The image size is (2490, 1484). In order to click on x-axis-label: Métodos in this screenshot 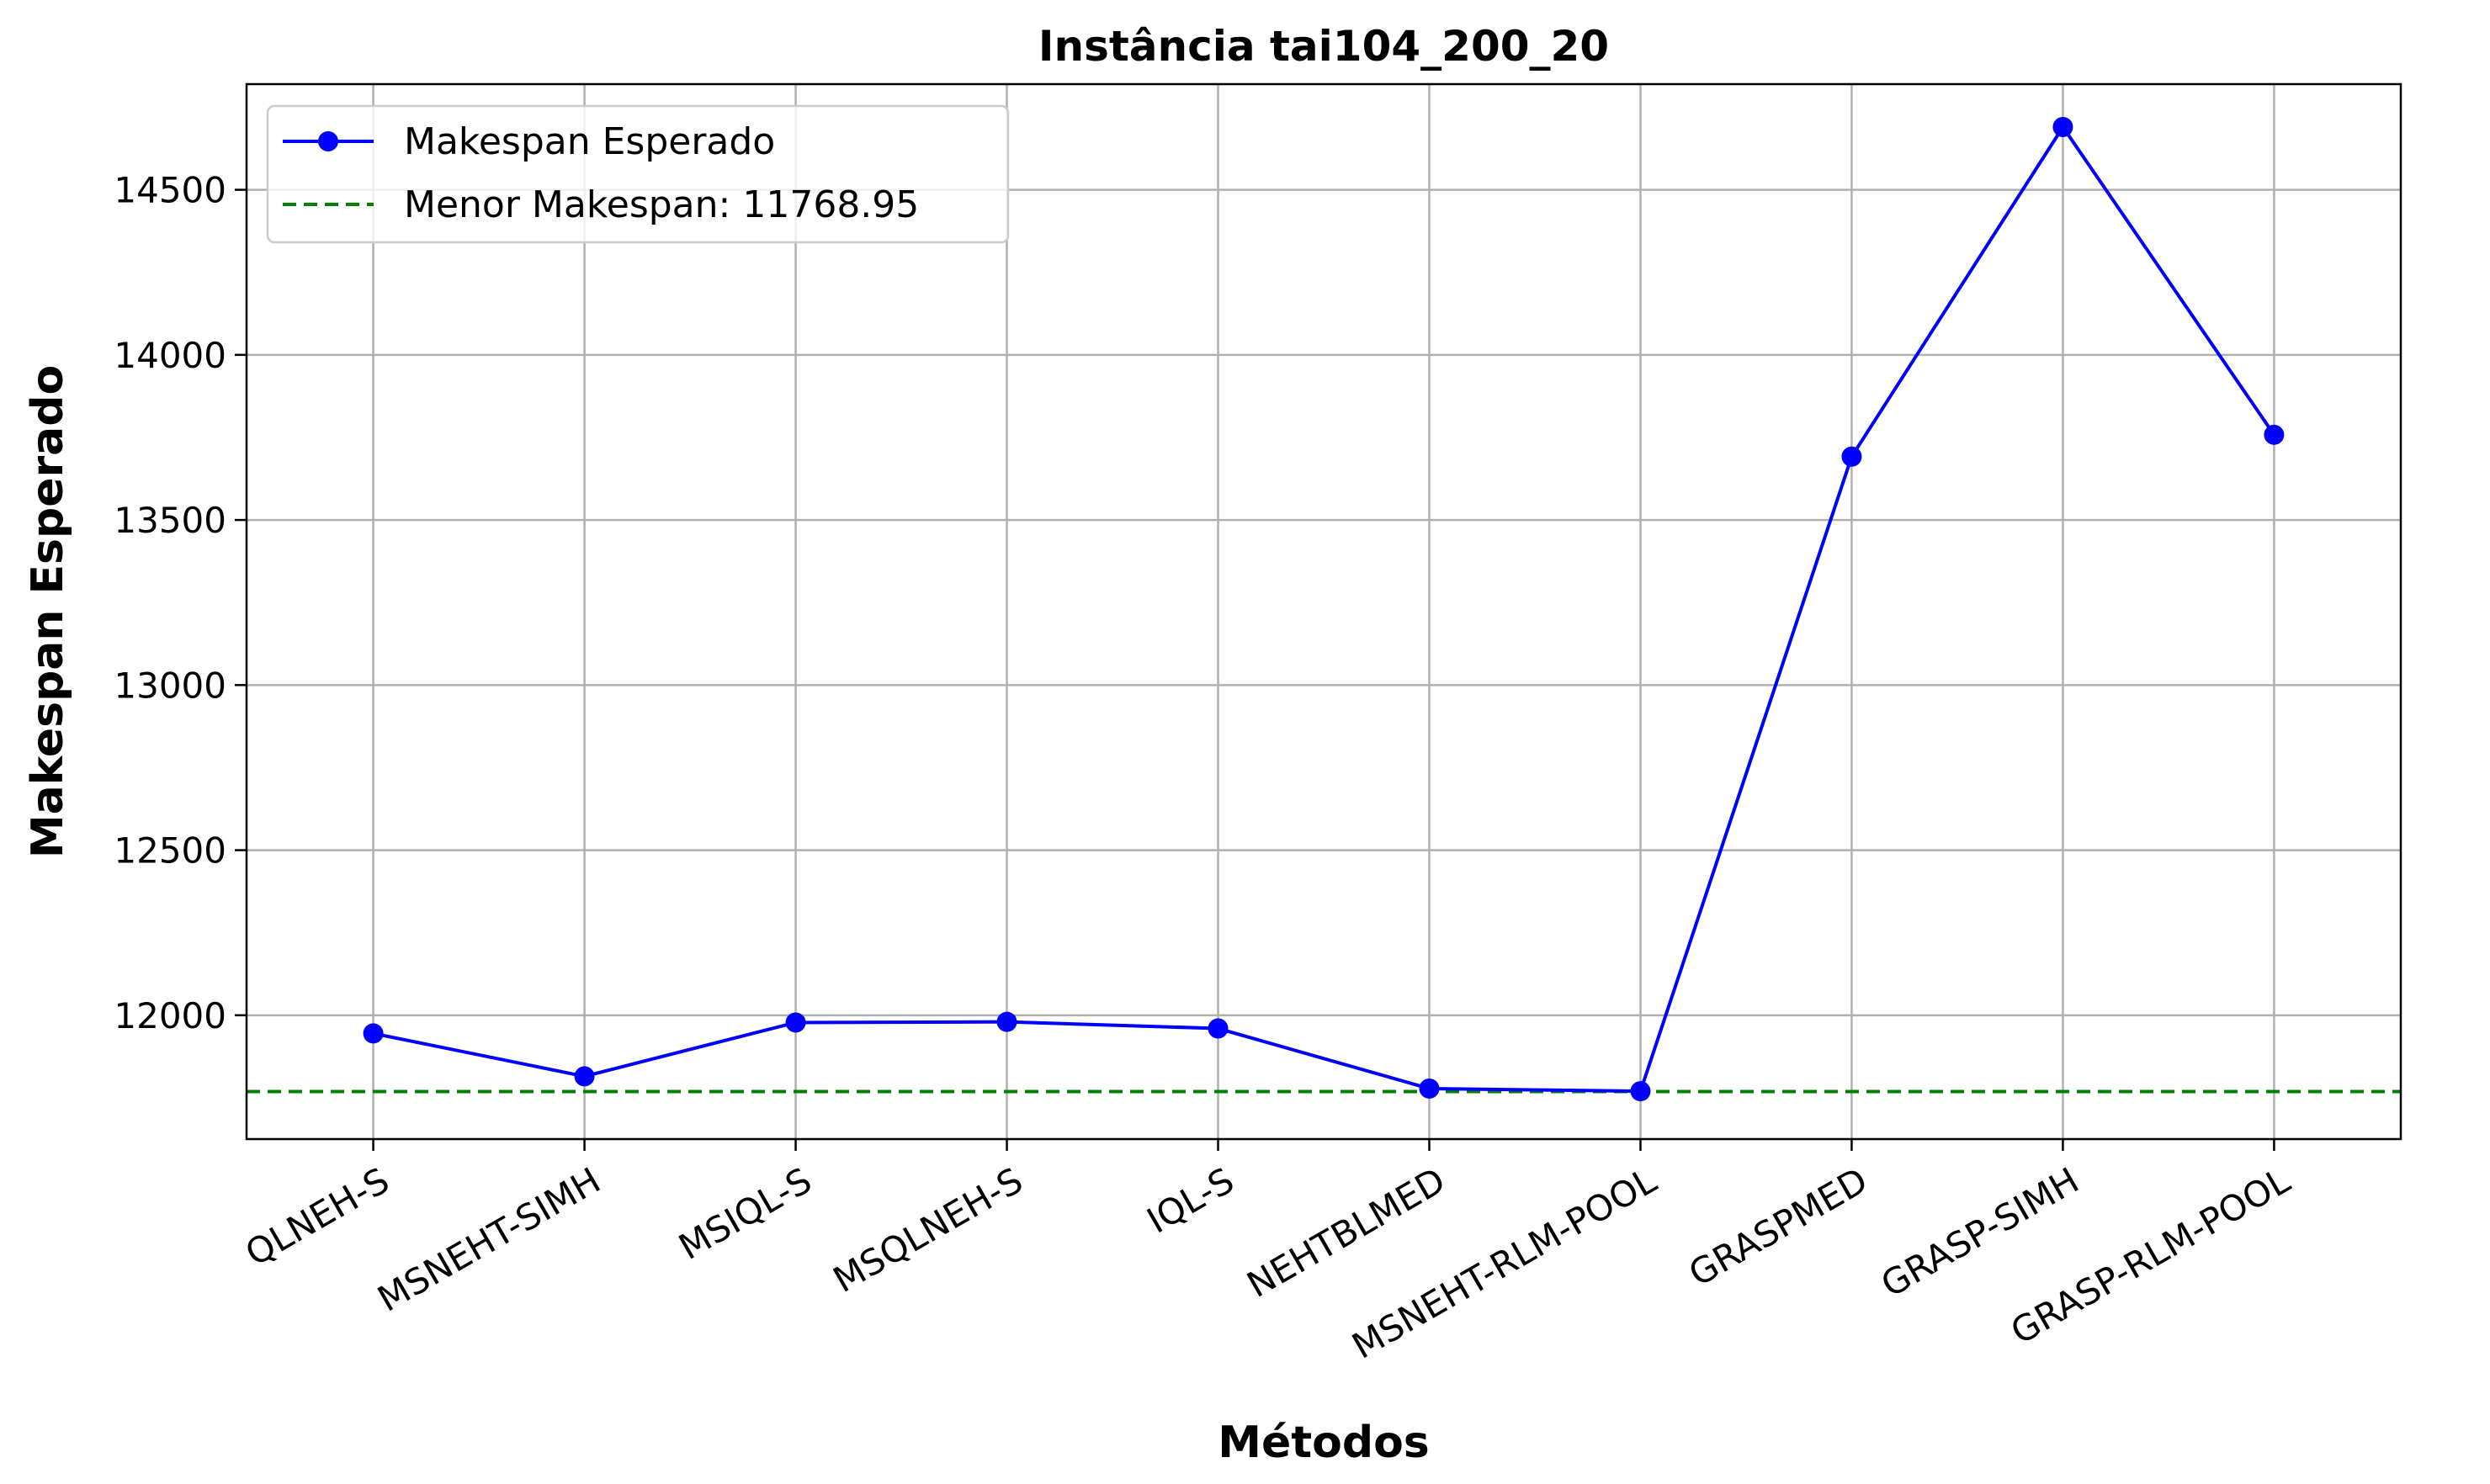, I will do `click(1324, 1443)`.